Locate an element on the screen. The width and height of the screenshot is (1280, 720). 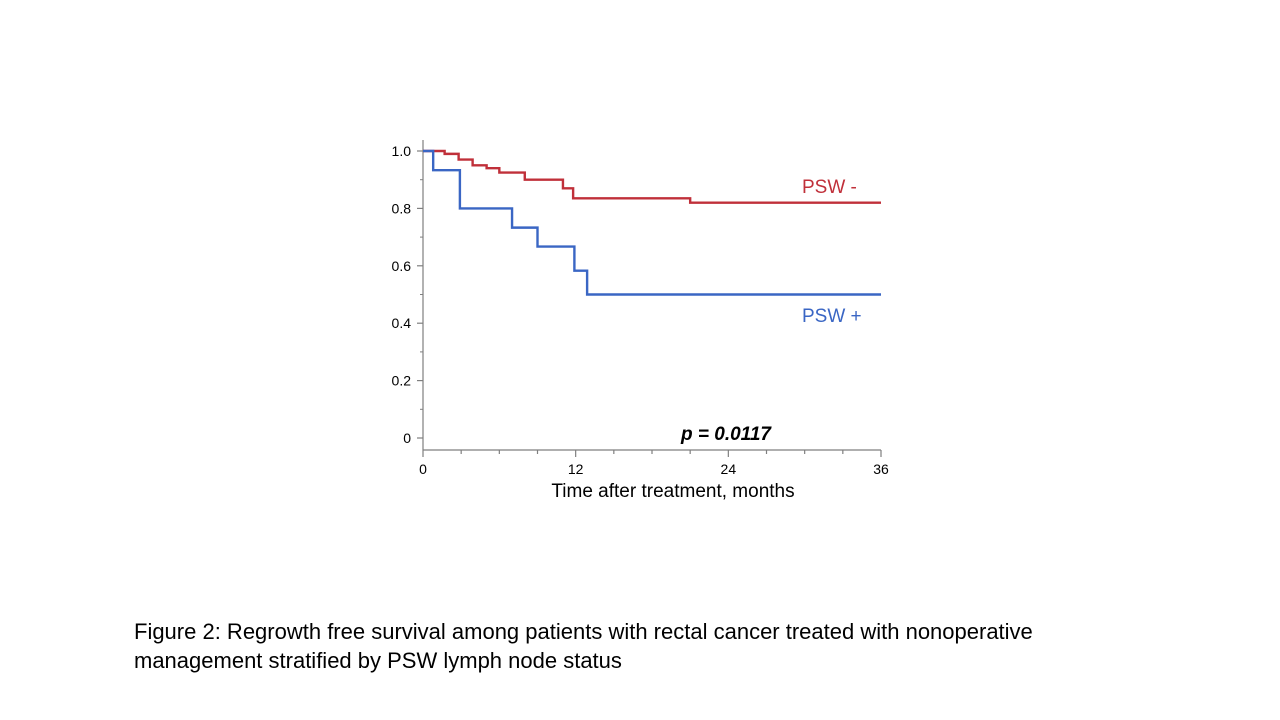
y-tick-label: 0.8 is located at coordinates (402, 208).